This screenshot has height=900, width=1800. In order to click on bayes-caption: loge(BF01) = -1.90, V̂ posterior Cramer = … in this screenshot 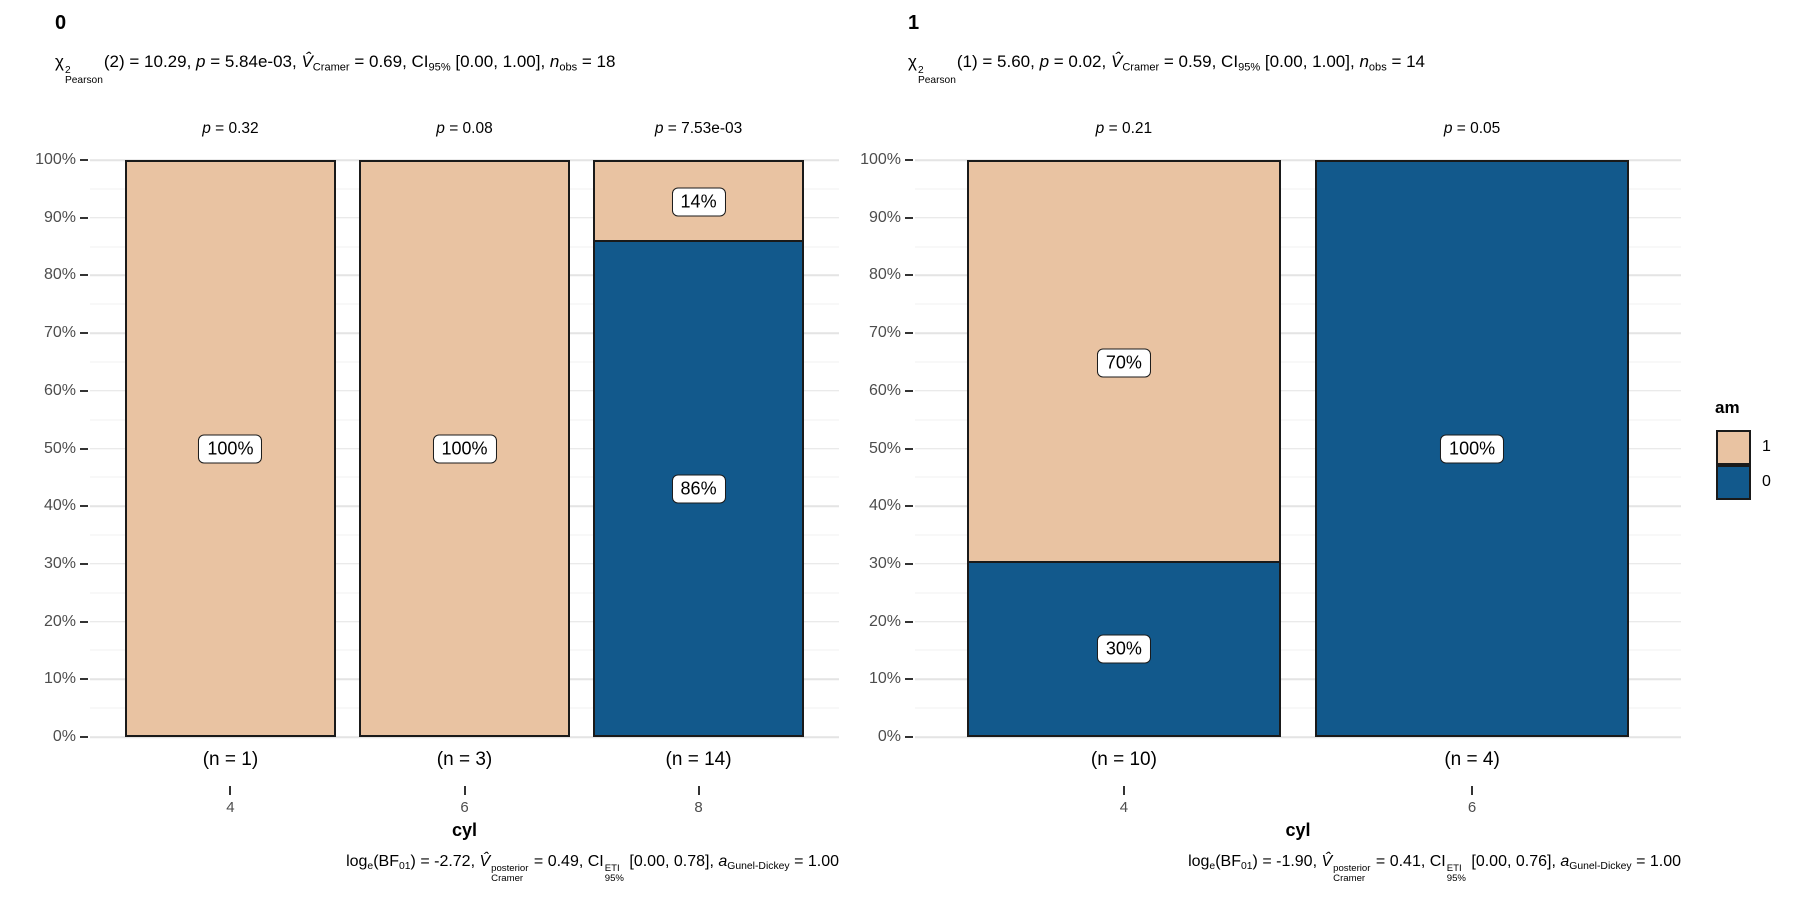, I will do `click(1434, 868)`.